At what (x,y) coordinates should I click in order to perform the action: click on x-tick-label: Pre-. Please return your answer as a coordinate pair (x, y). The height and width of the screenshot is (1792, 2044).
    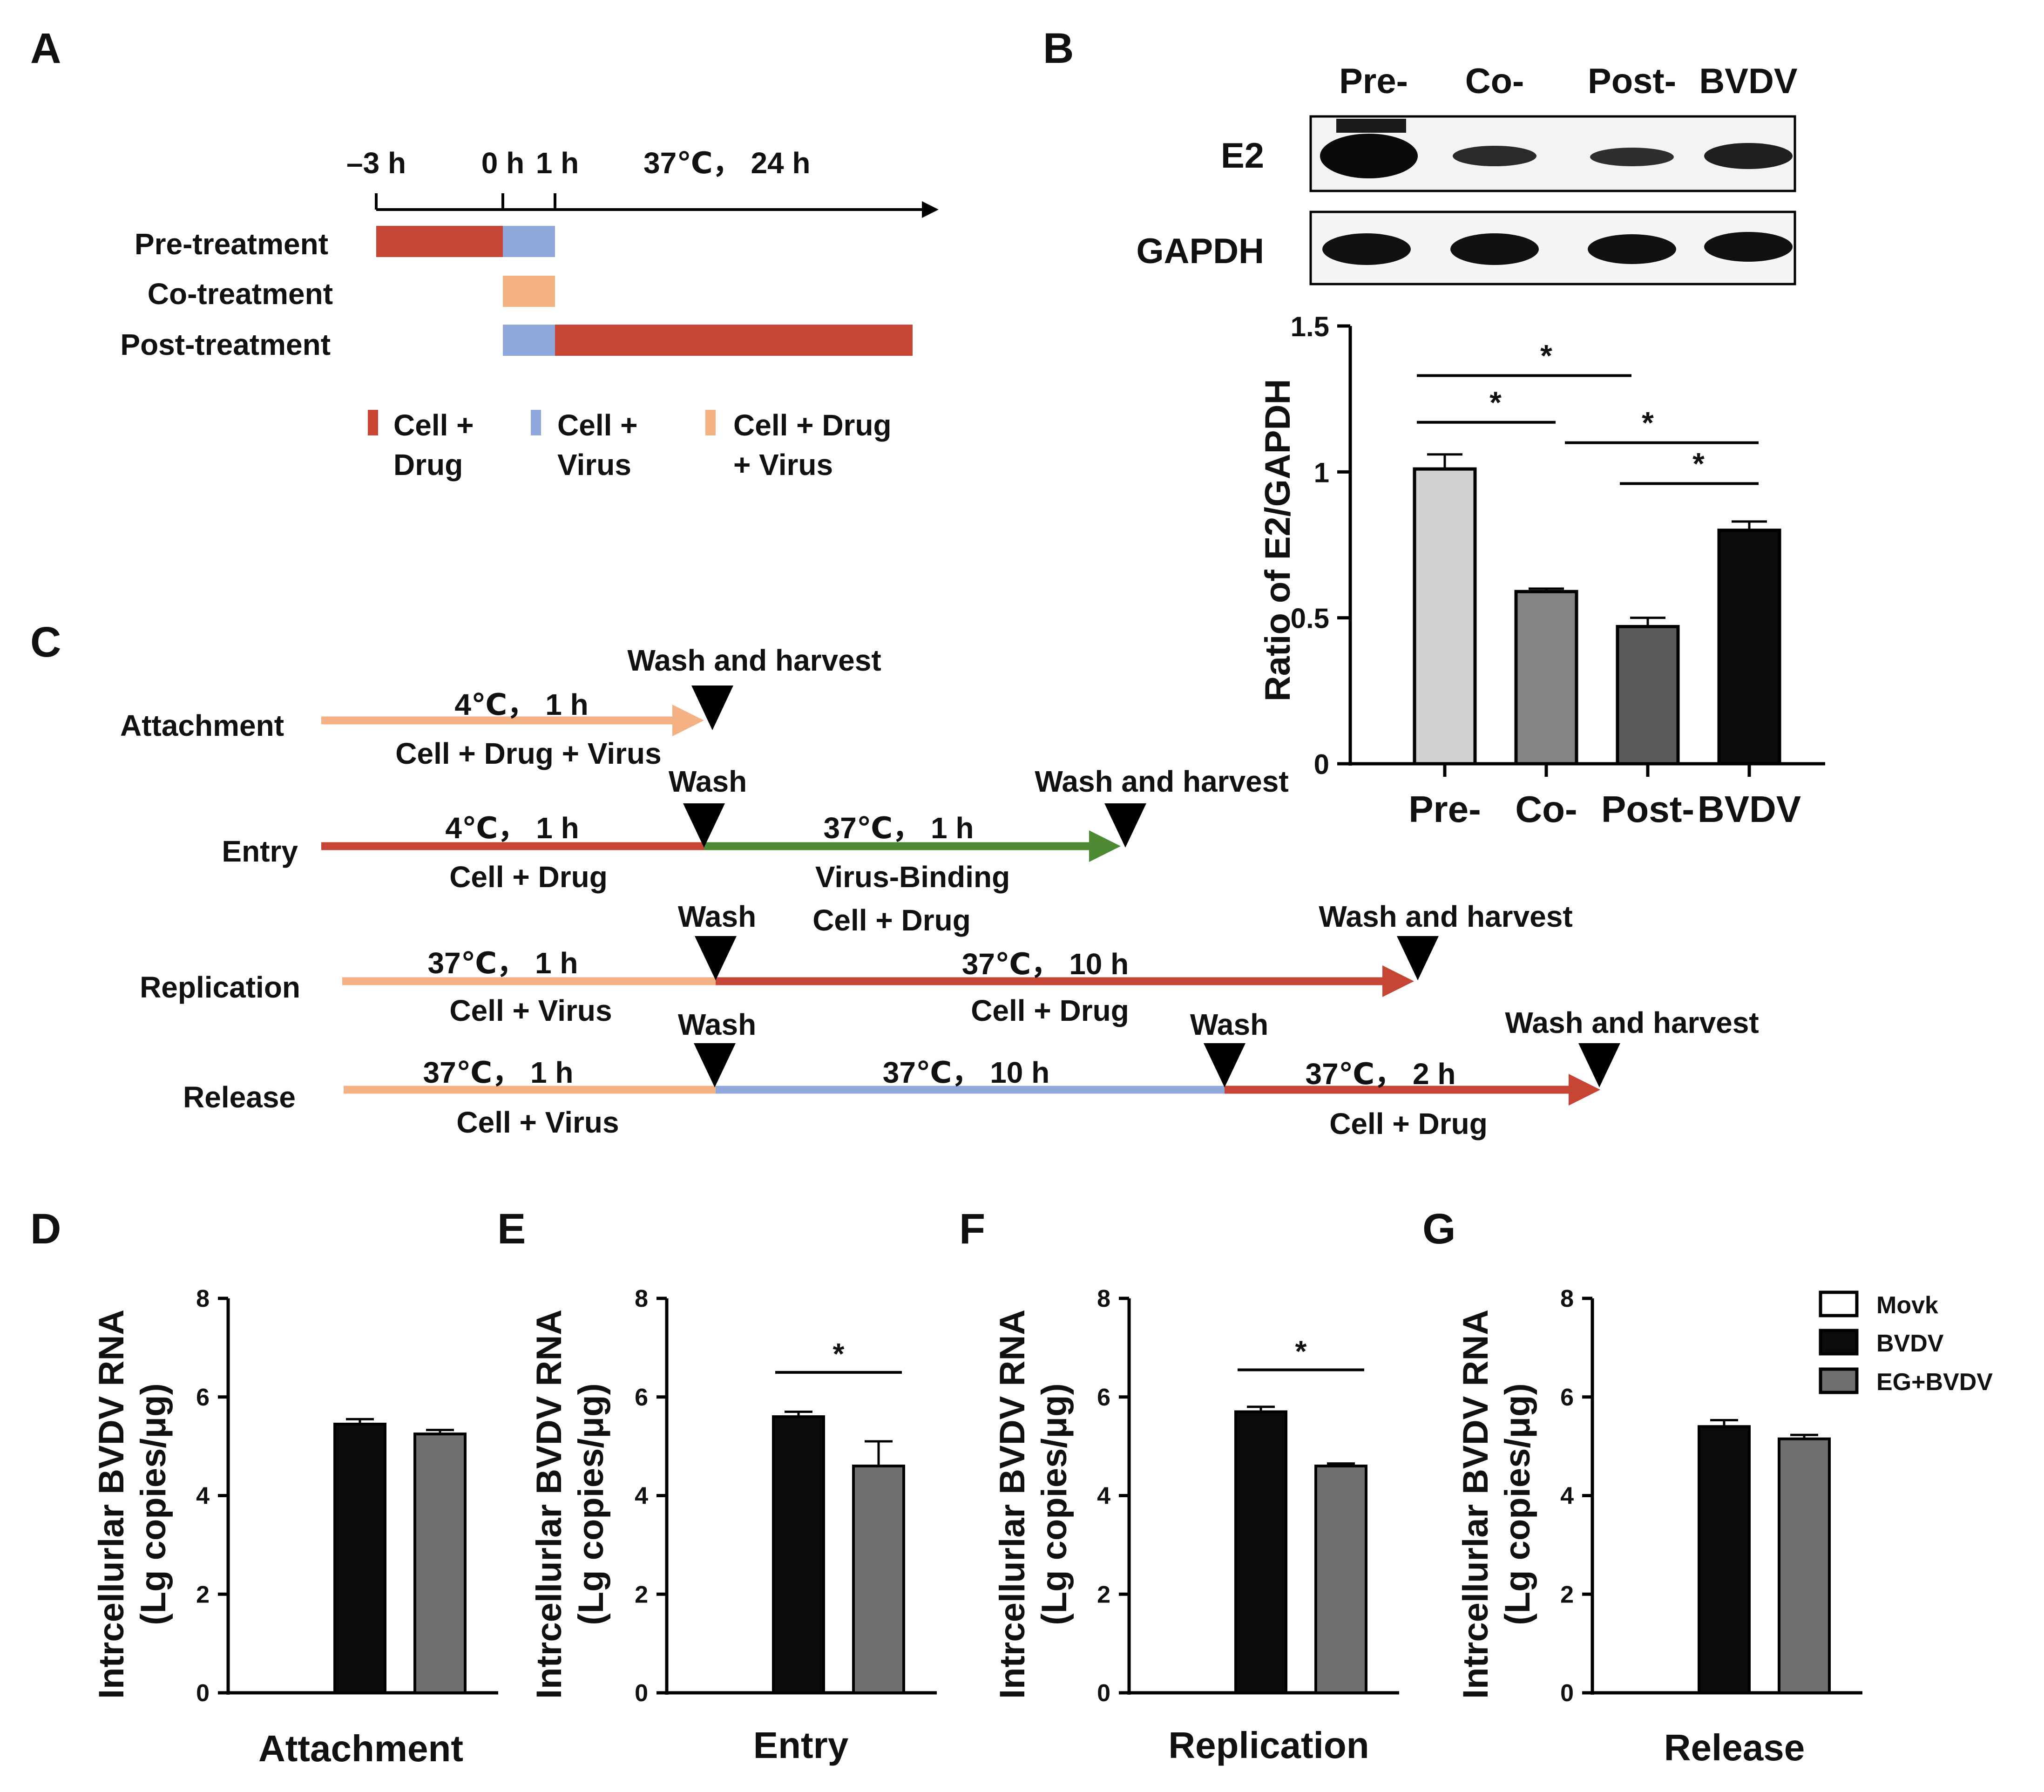
    Looking at the image, I should click on (1444, 809).